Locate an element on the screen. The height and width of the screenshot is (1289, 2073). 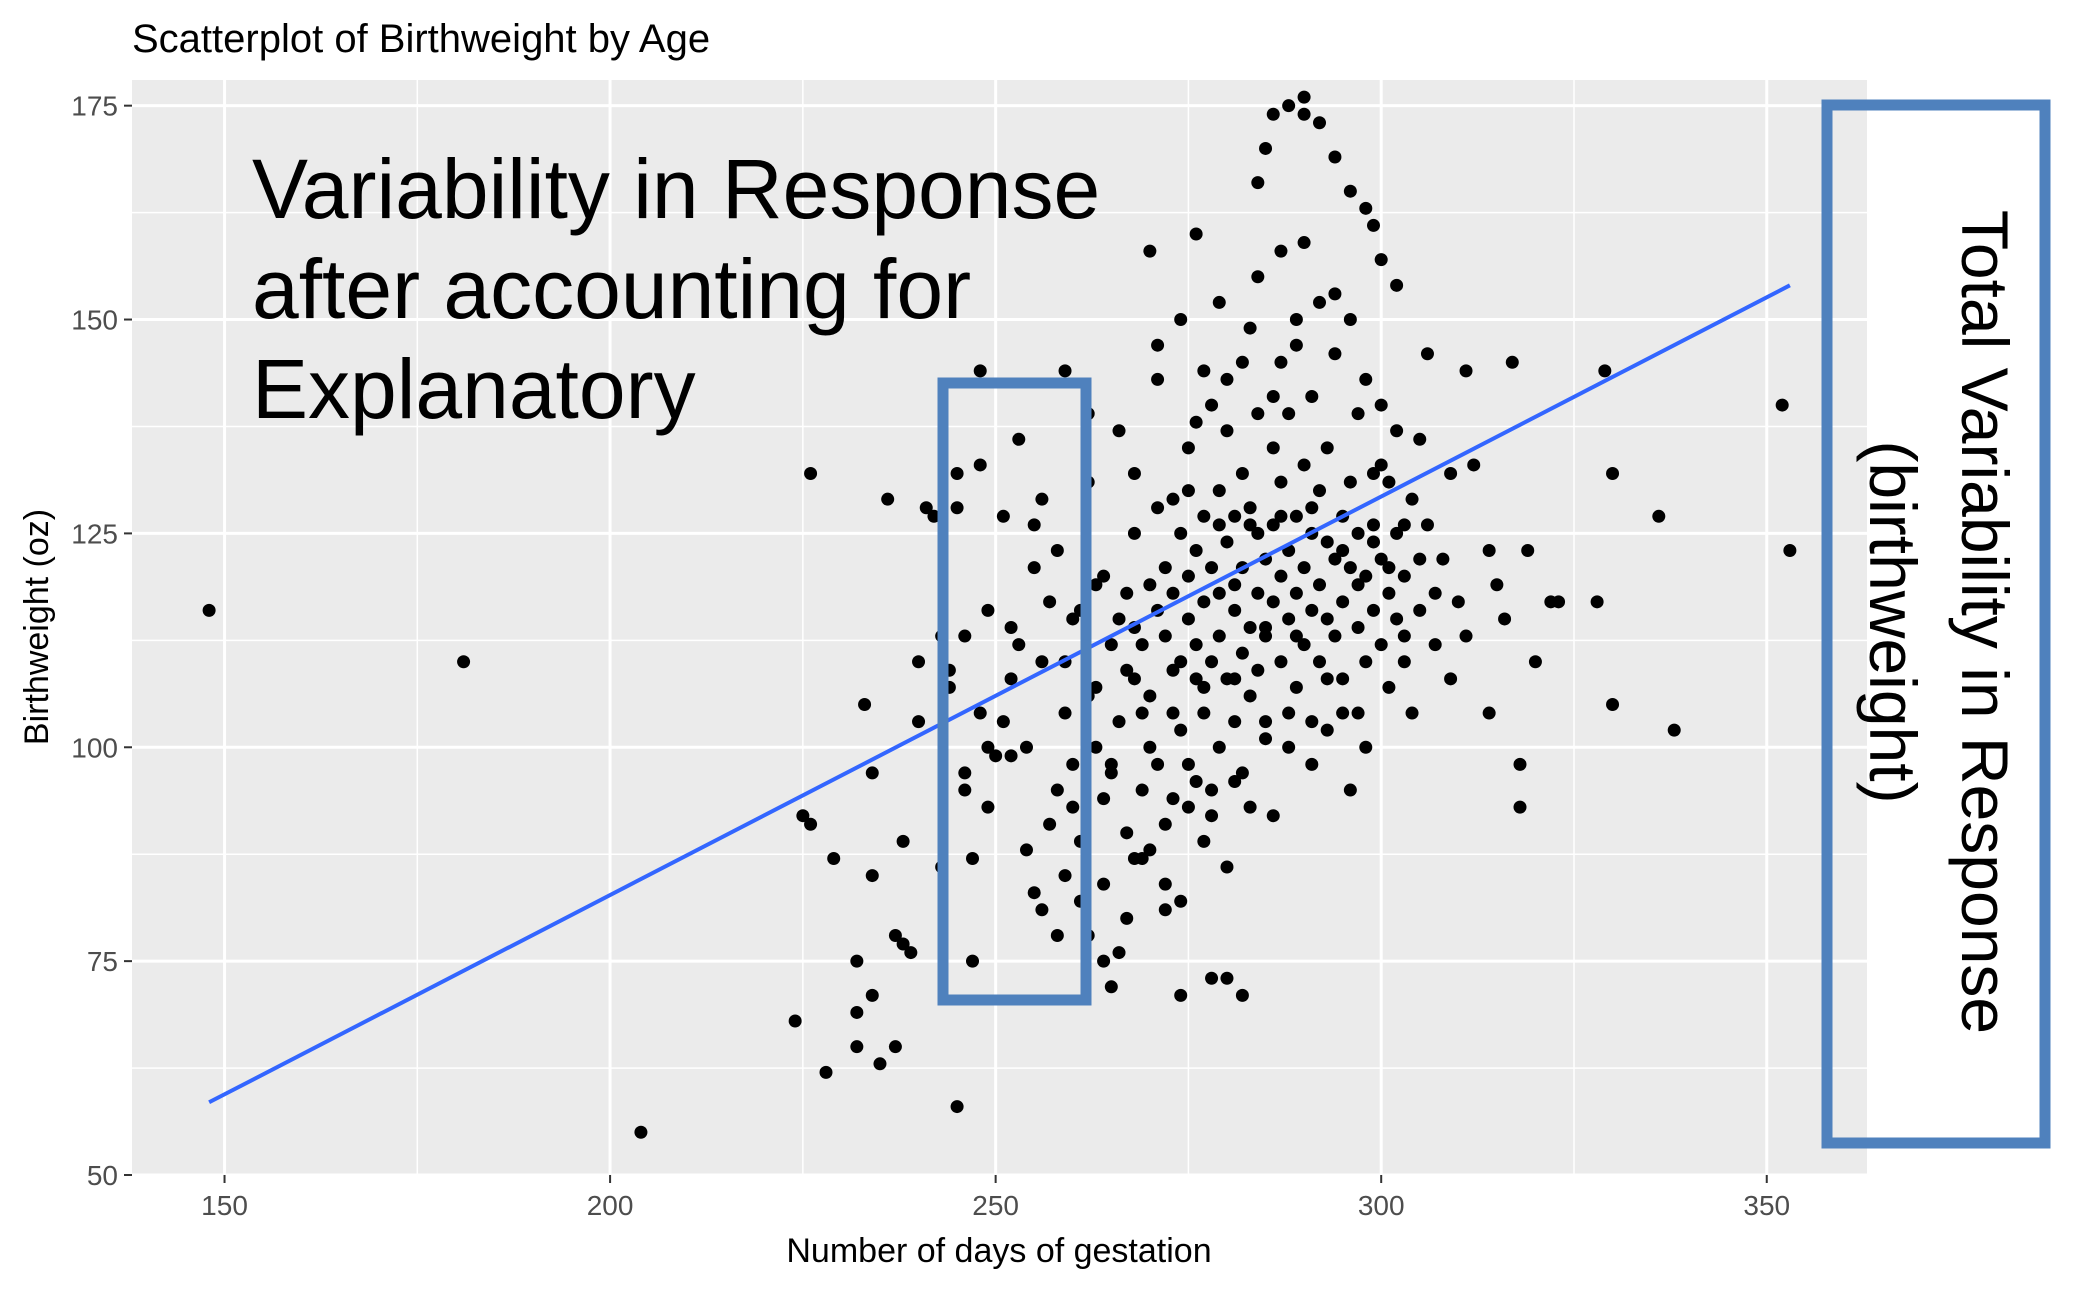
chart-title: Scatterplot of Birthweight by Age is located at coordinates (421, 39).